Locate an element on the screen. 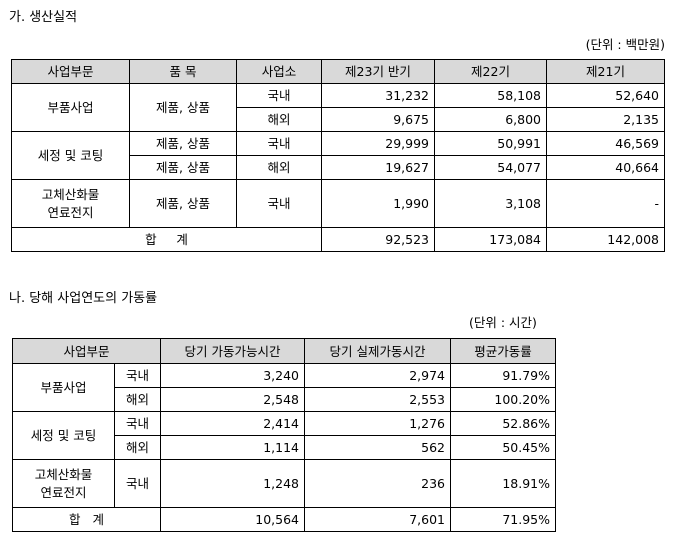 The image size is (679, 546). value-cell: 54,077 is located at coordinates (490, 167).